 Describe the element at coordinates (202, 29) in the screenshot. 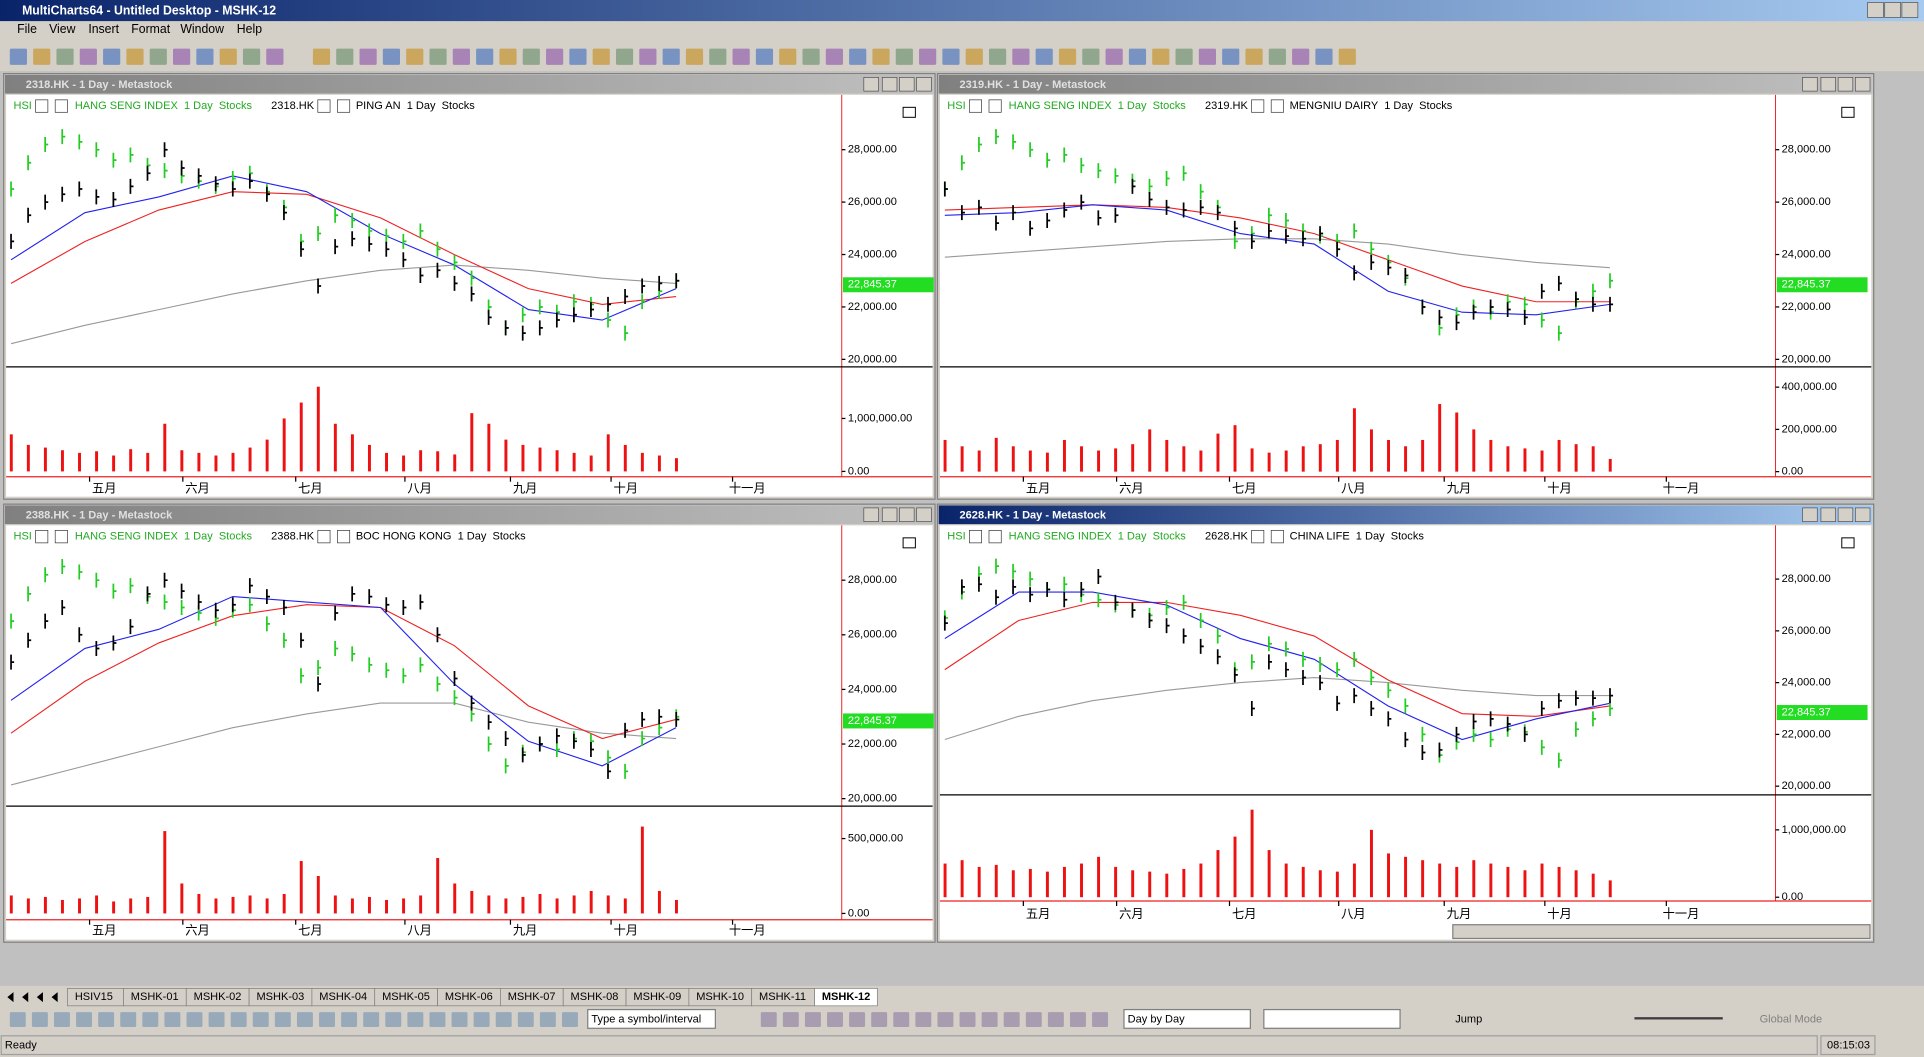

I see `menu-item: Window` at that location.